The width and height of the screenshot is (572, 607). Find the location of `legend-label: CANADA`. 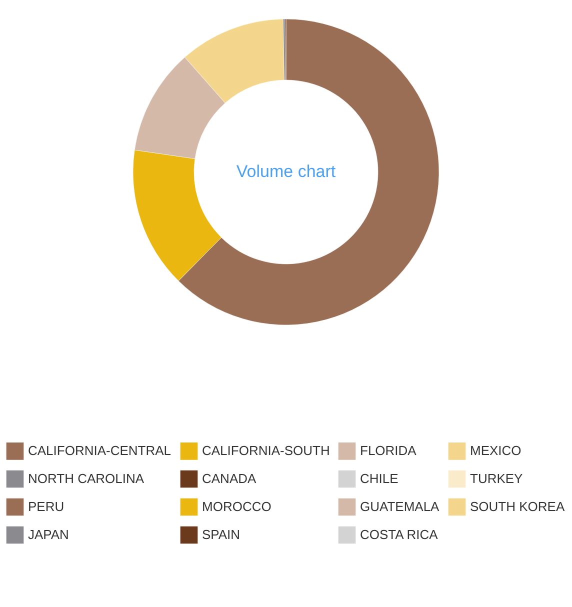

legend-label: CANADA is located at coordinates (229, 478).